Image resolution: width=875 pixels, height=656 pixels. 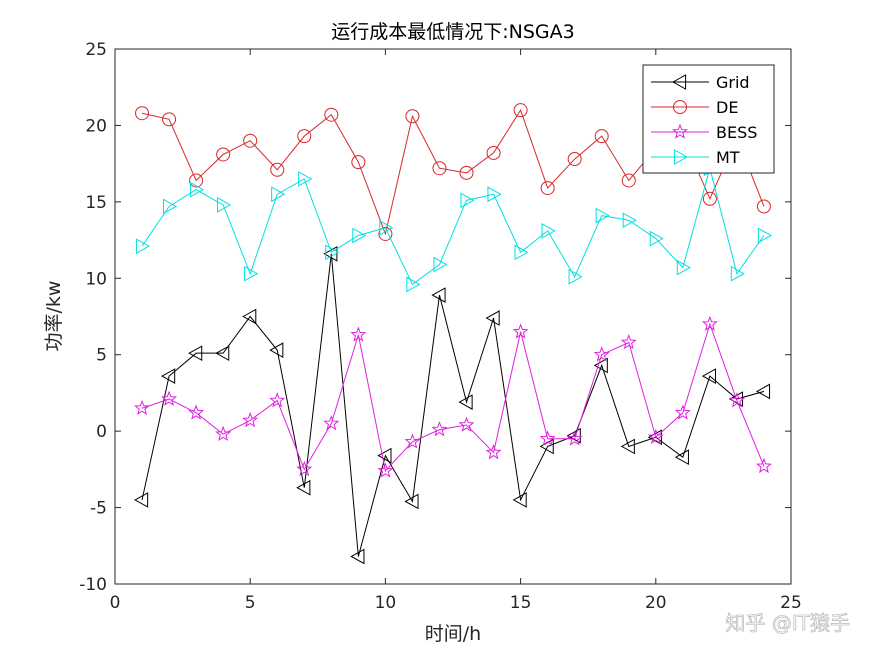 I want to click on y-tick-label: -5, so click(x=98, y=509).